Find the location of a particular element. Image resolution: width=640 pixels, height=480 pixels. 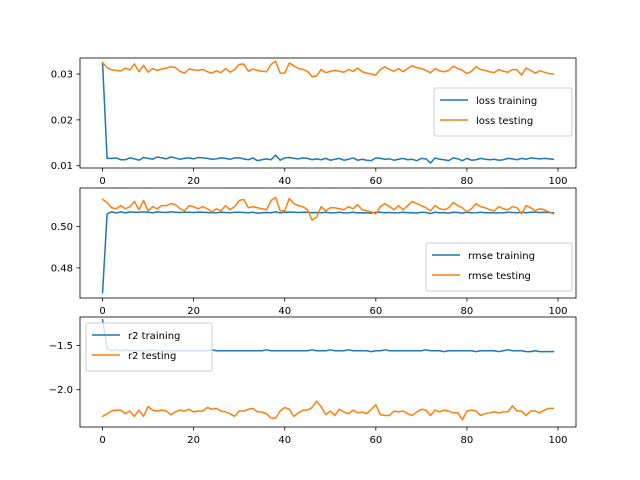

y-tick-label: 0.48 is located at coordinates (62, 268).